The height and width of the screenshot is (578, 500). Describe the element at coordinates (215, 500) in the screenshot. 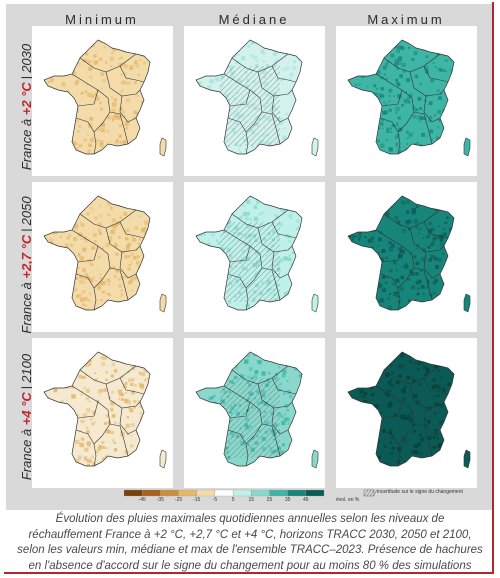

I see `legend-tick-label: -5` at that location.